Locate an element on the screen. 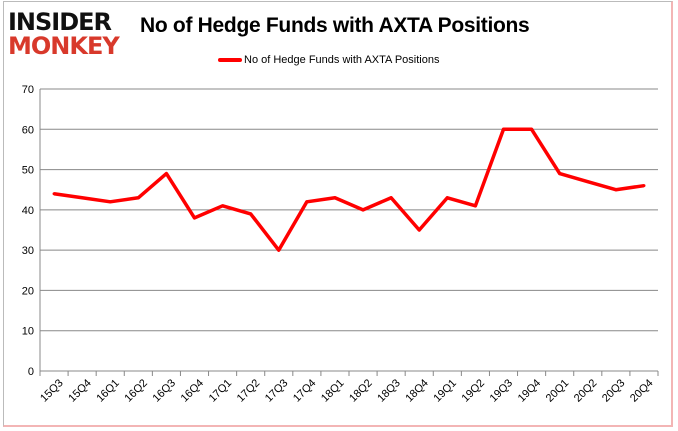 This screenshot has width=678, height=431. legend: No of Hedge Funds with AXTA Positions is located at coordinates (328, 60).